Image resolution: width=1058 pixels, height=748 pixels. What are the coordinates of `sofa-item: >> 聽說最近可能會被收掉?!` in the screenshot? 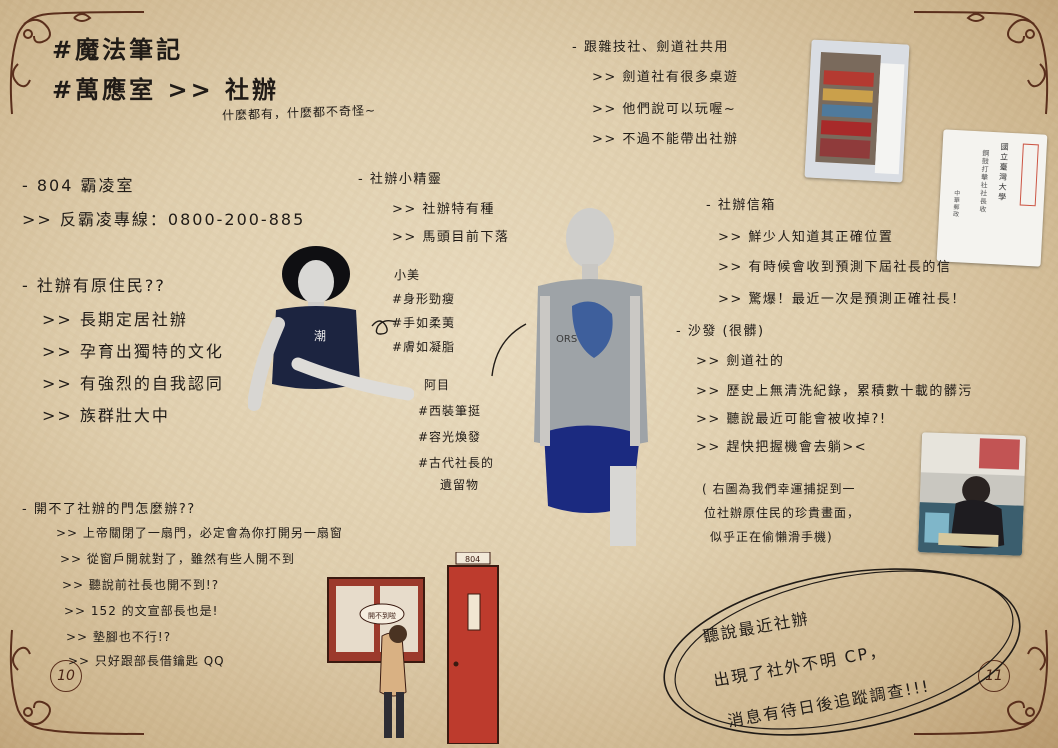 It's located at (791, 419).